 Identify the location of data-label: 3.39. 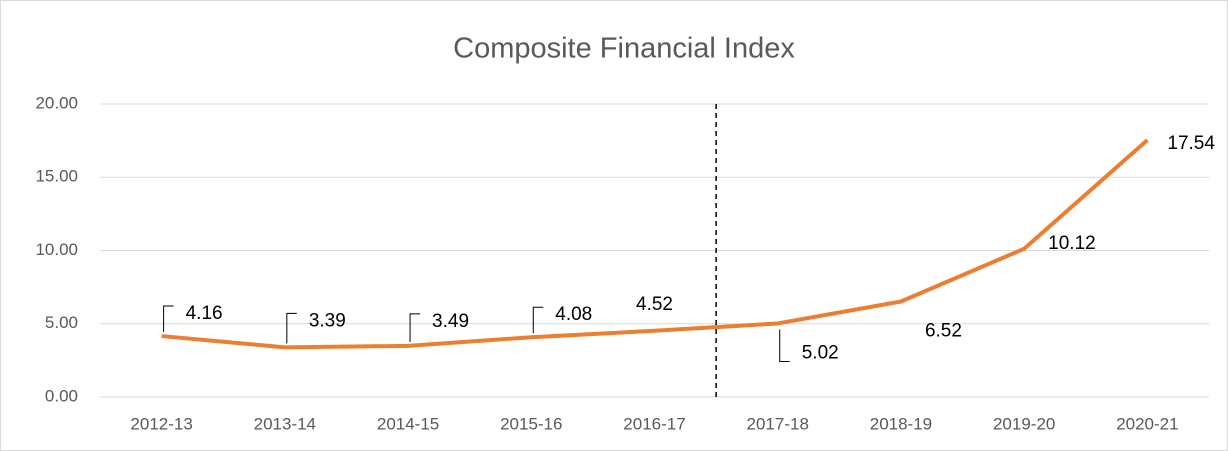
(327, 320).